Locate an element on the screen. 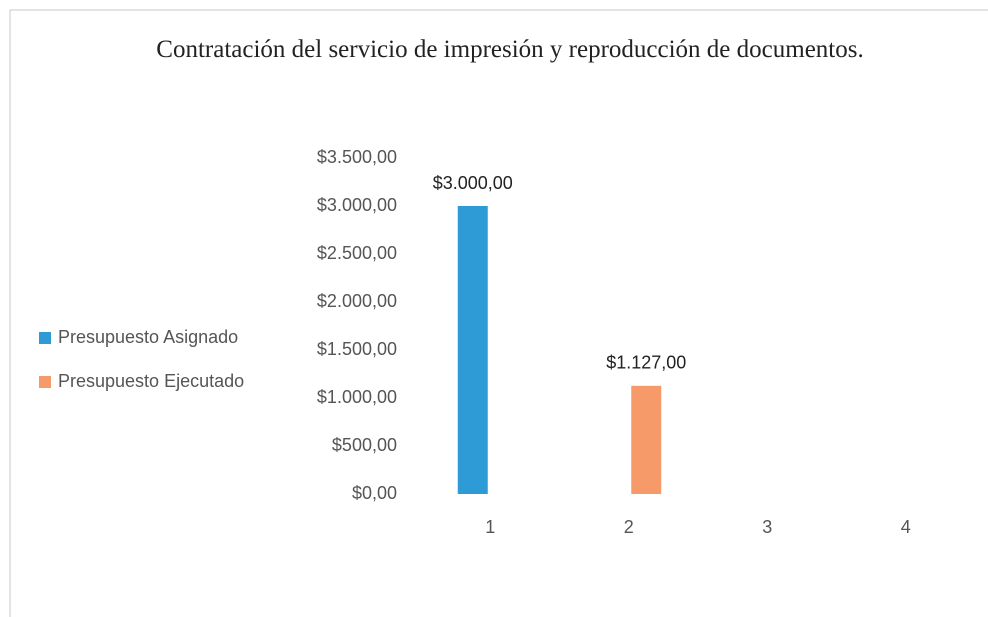  y-tick-label: $3.000,00 is located at coordinates (357, 205).